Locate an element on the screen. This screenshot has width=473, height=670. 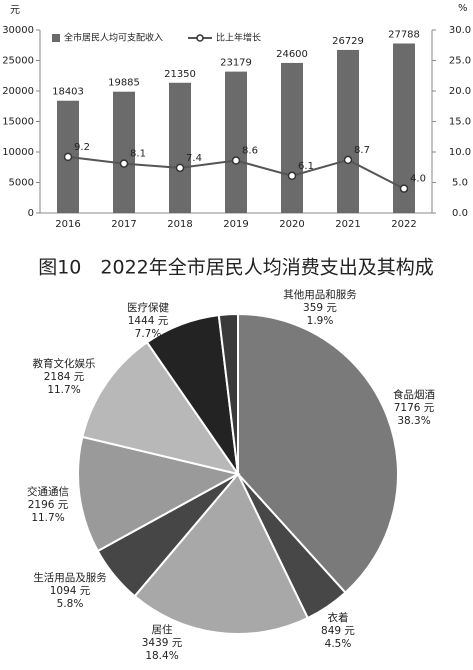
slice-value-label: 3439 元 is located at coordinates (162, 643).